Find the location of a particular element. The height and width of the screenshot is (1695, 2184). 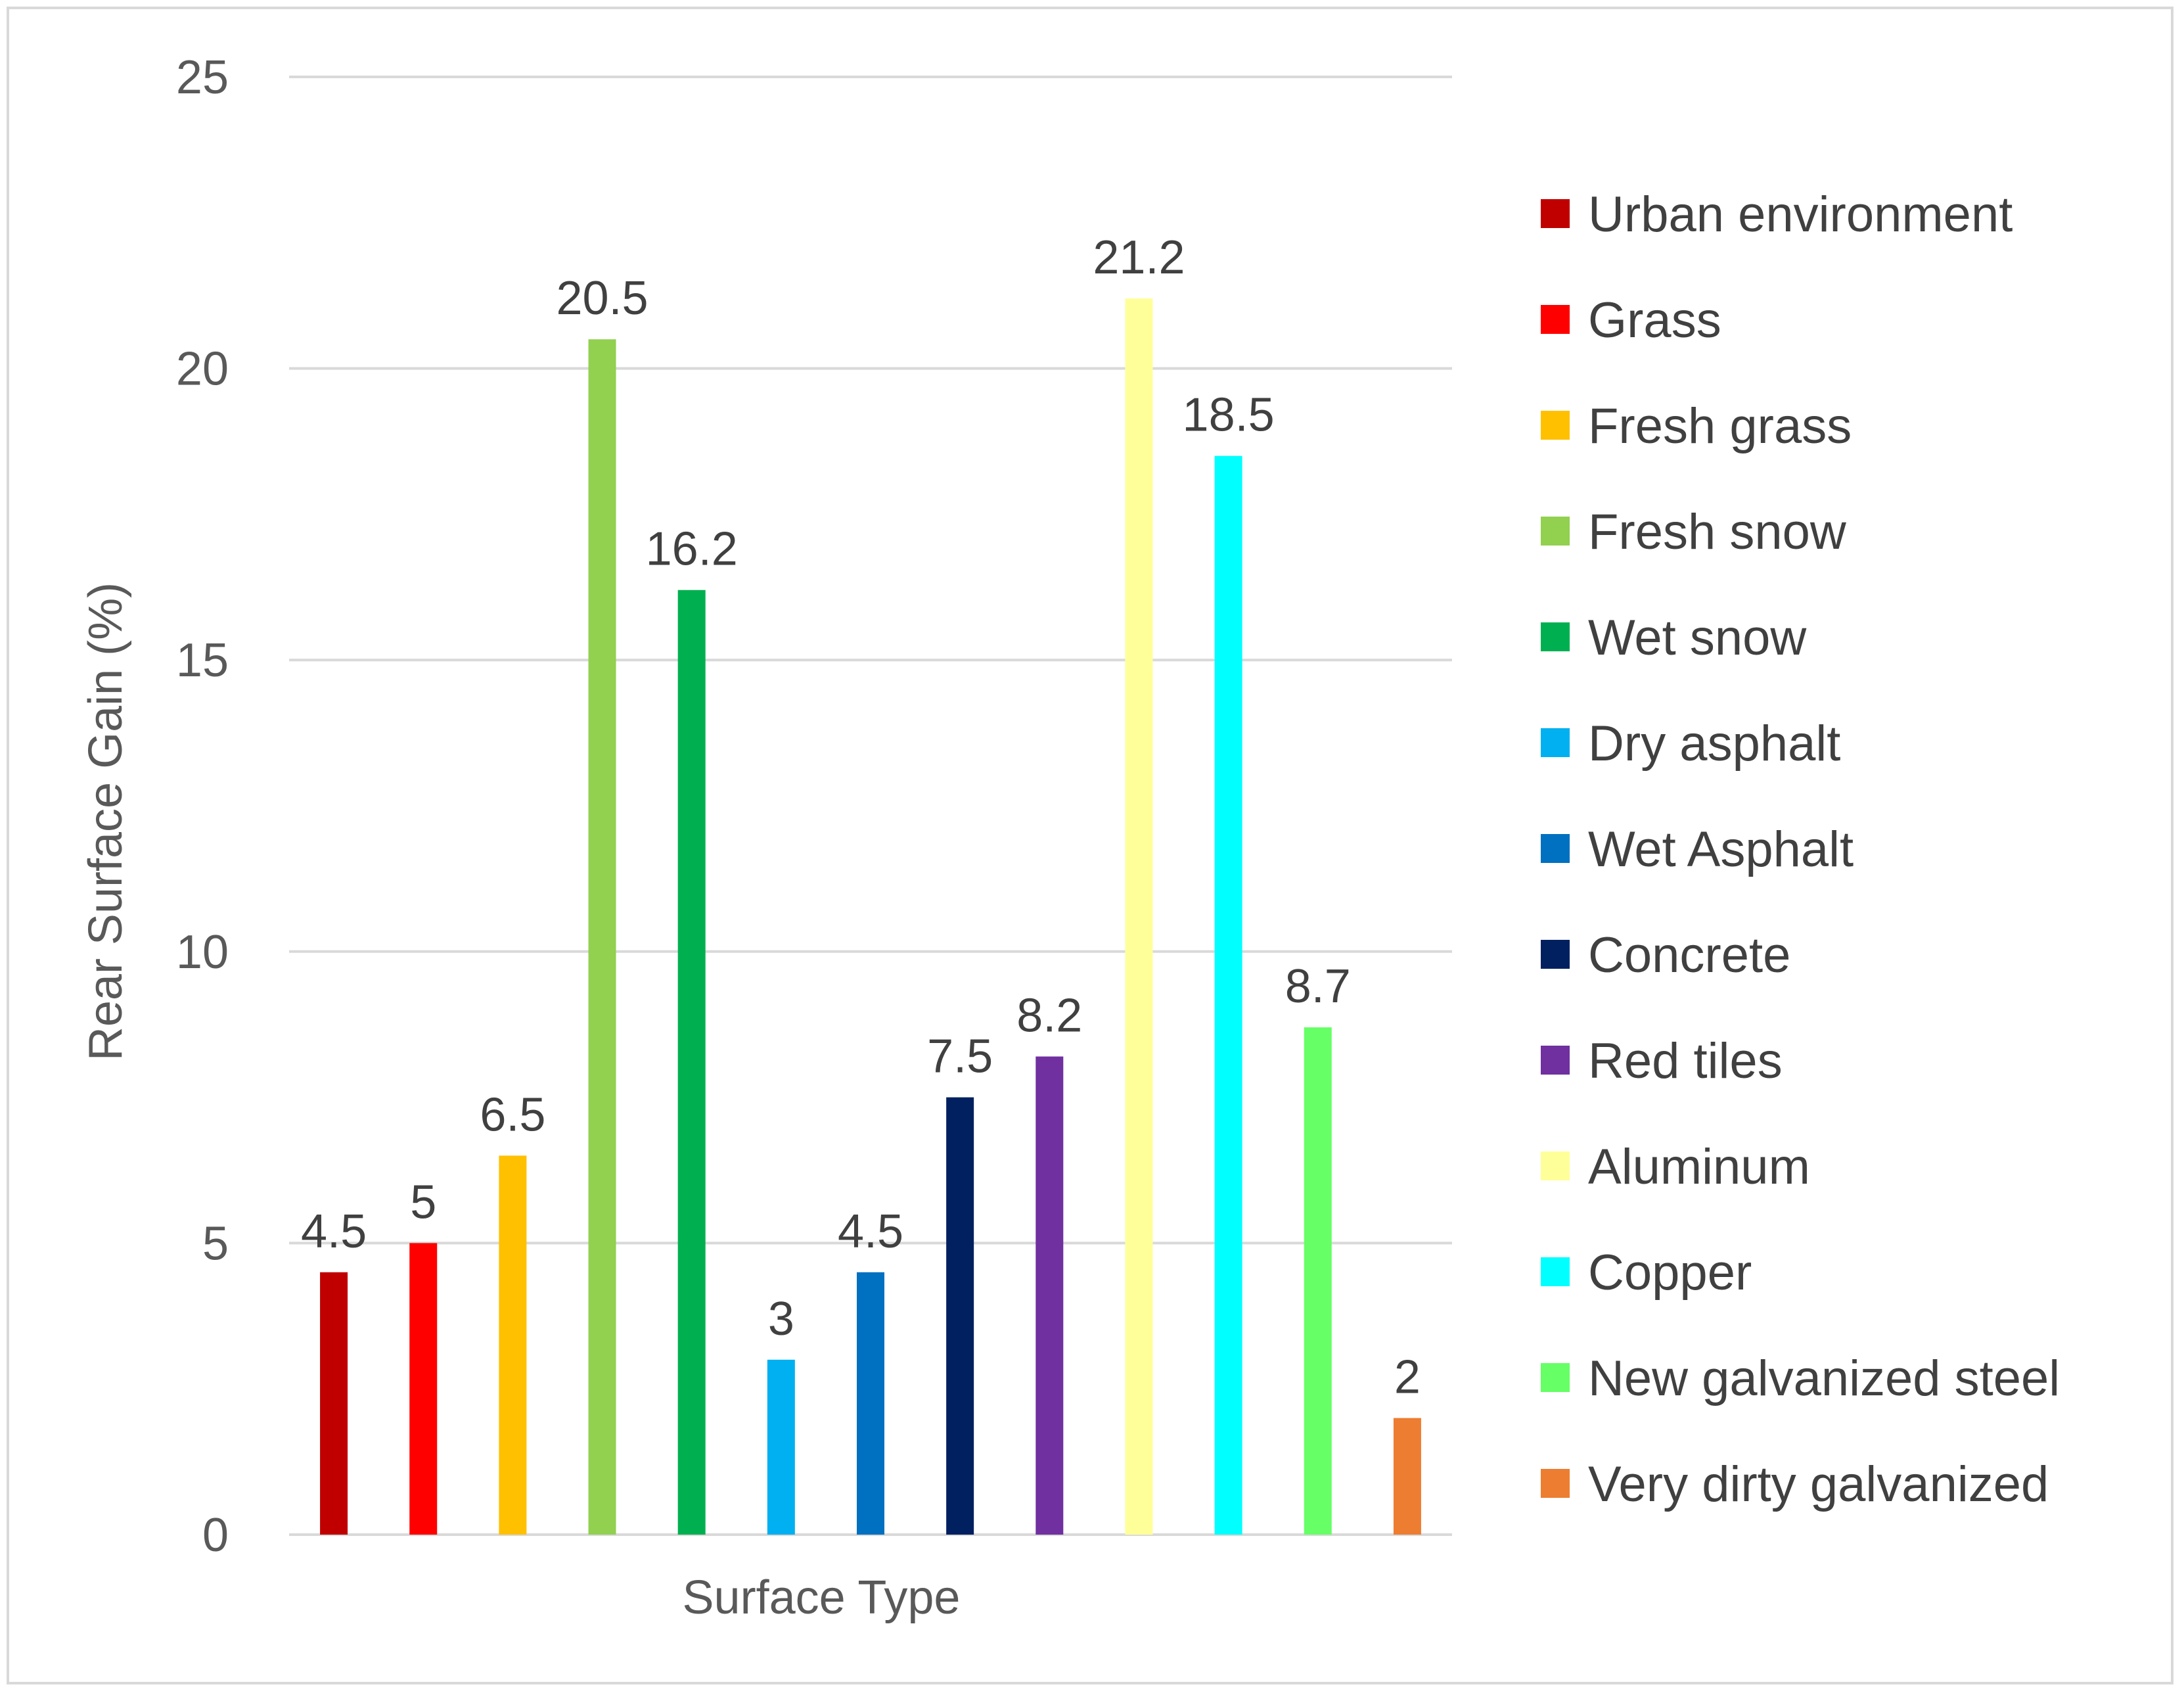

y-tick-label-5: 5 is located at coordinates (215, 1243).